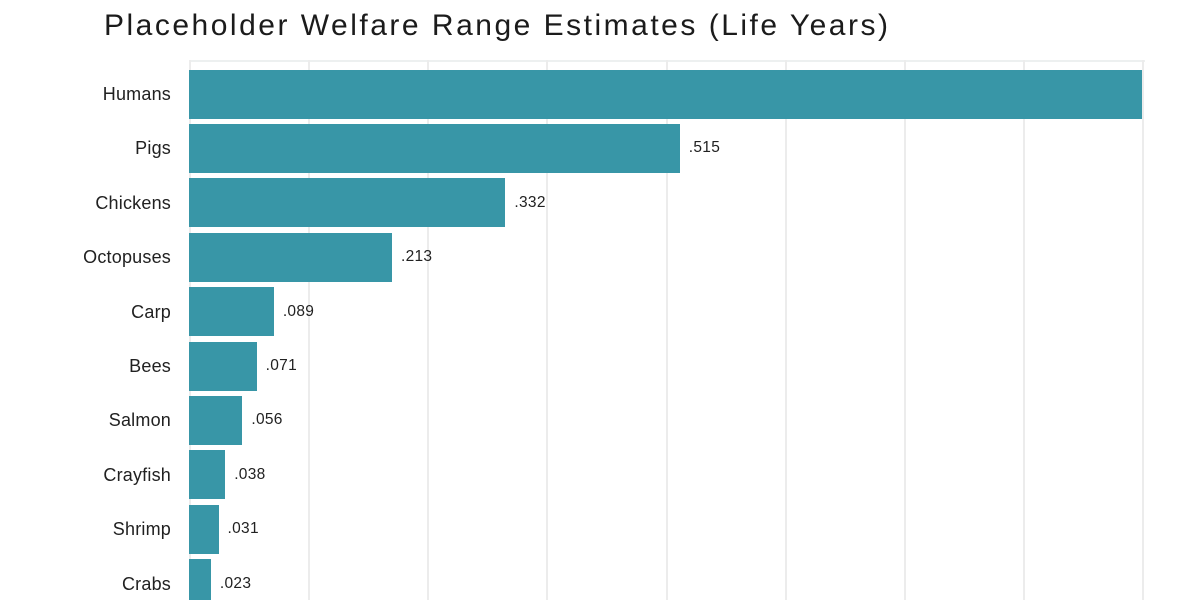  I want to click on category-label: Pigs, so click(153, 148).